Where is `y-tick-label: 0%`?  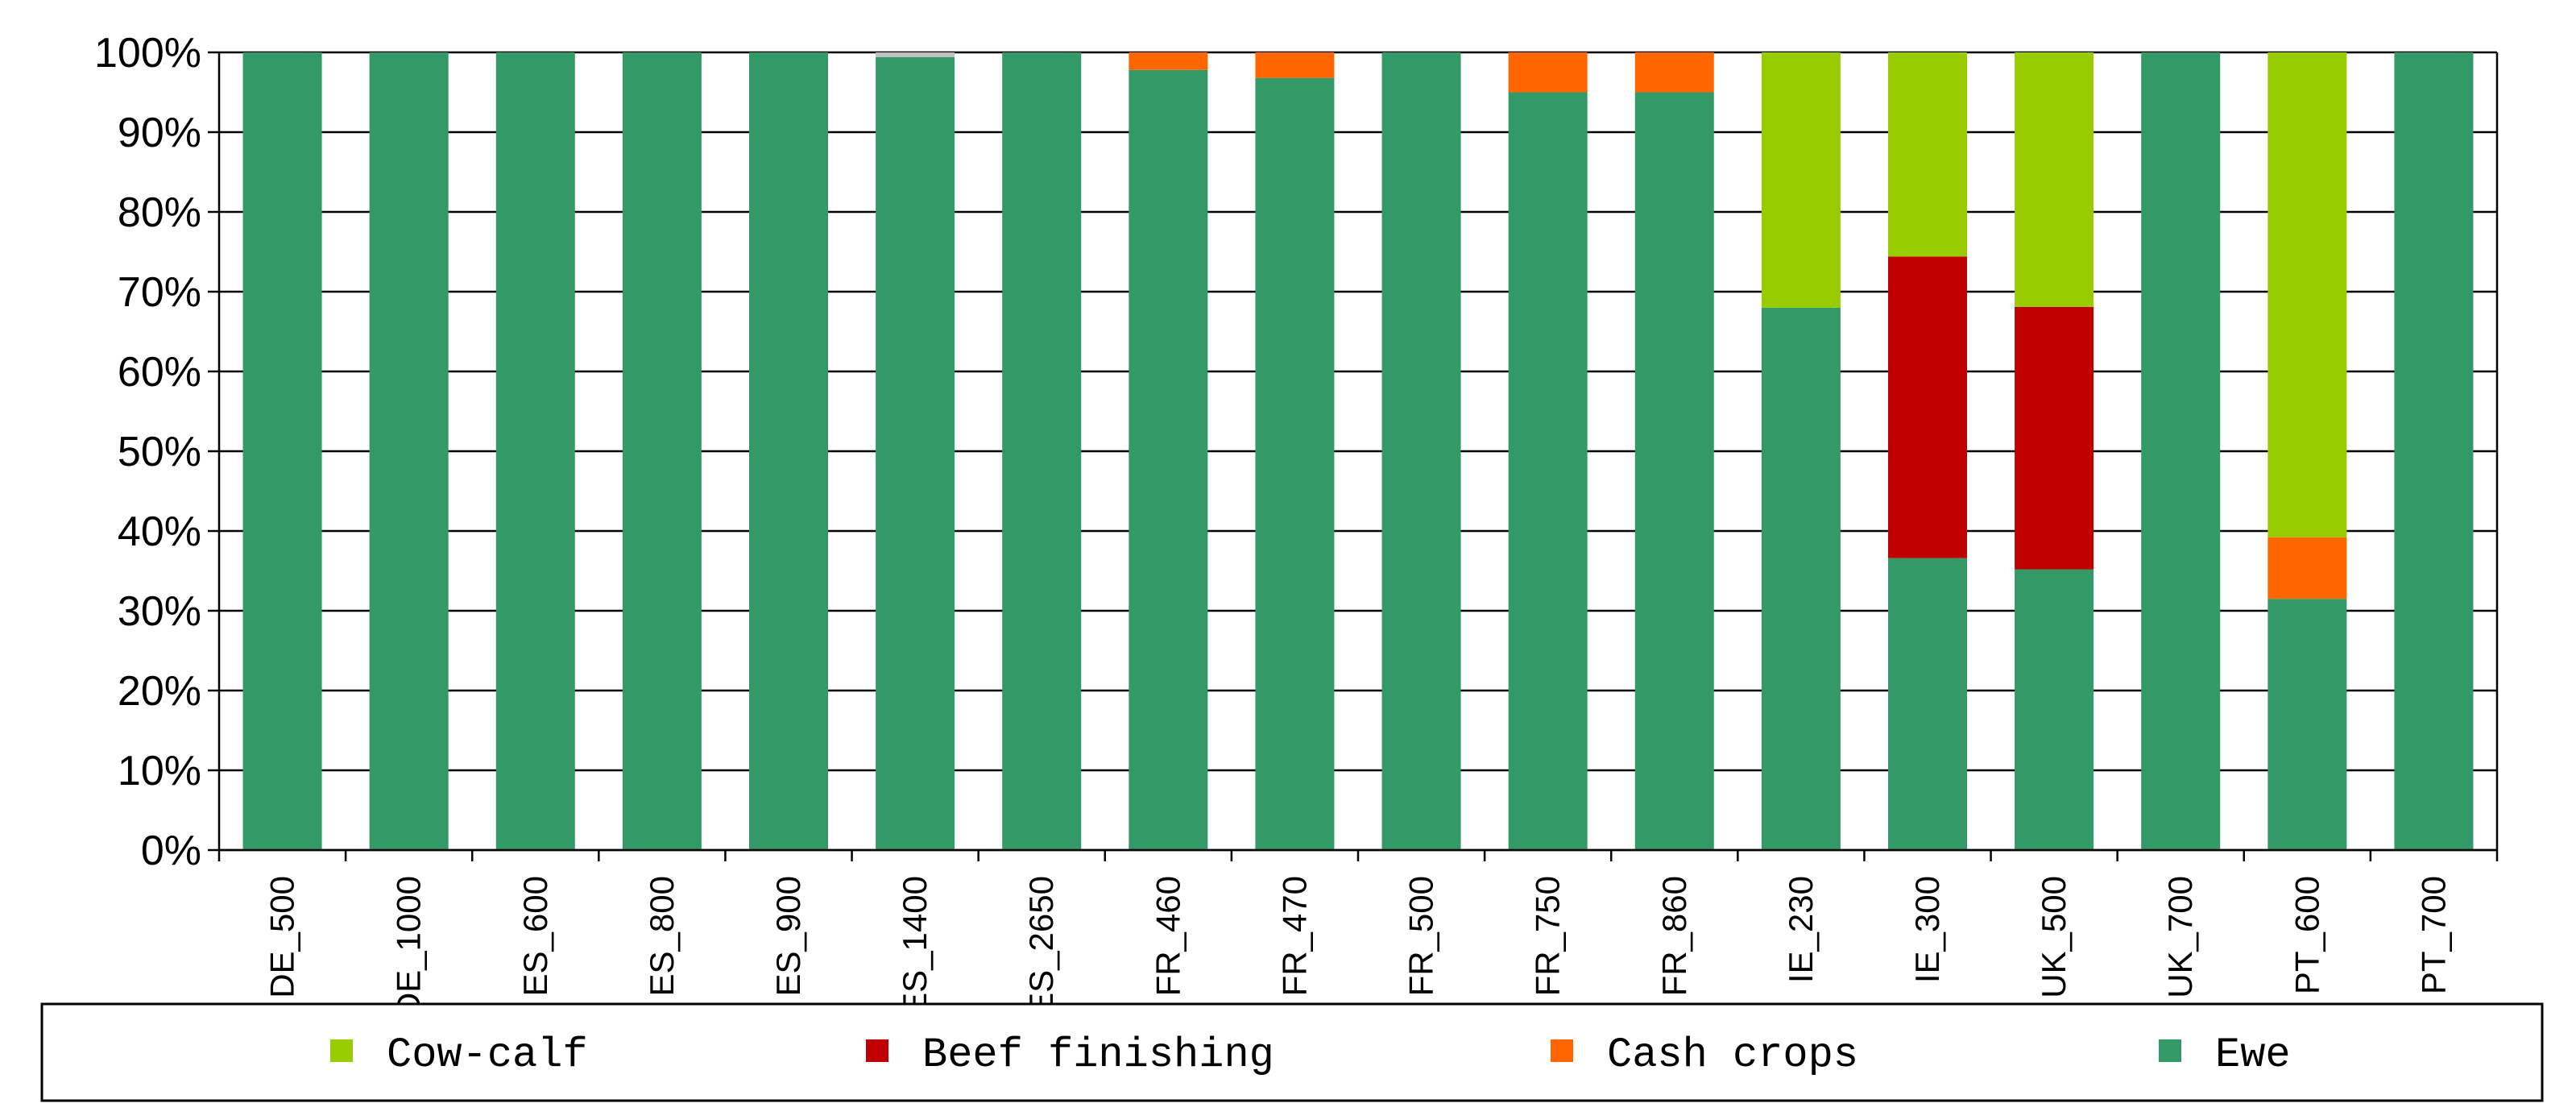 y-tick-label: 0% is located at coordinates (171, 851).